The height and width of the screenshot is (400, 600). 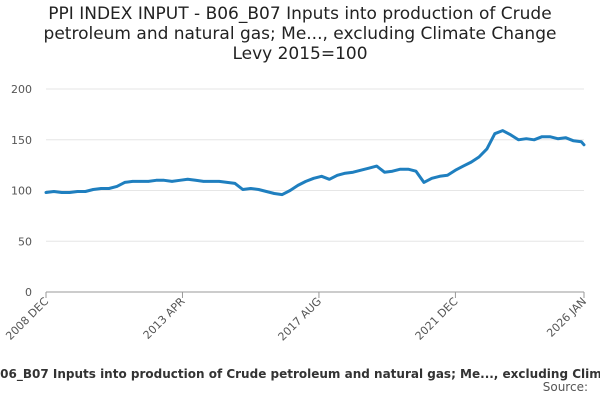 What do you see at coordinates (28, 292) in the screenshot?
I see `y-tick-label: 0` at bounding box center [28, 292].